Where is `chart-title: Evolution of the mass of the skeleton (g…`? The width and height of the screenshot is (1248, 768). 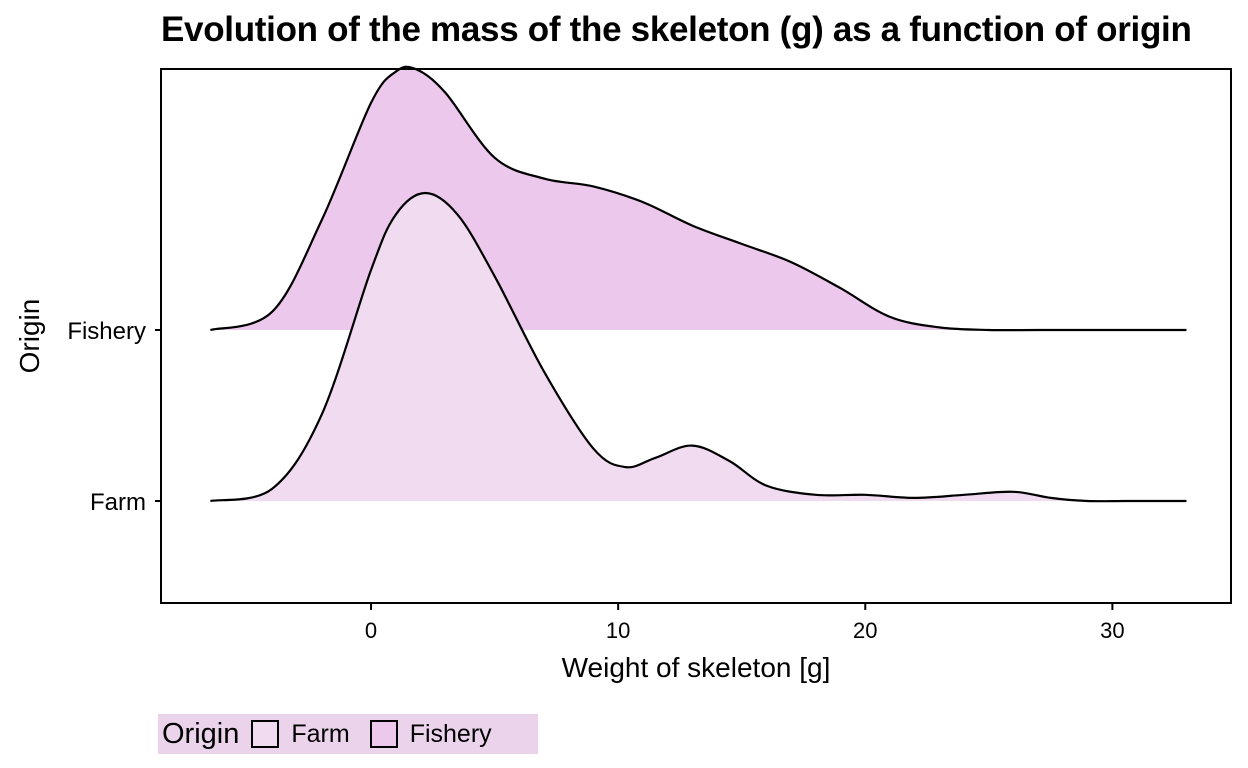
chart-title: Evolution of the mass of the skeleton (g… is located at coordinates (676, 29).